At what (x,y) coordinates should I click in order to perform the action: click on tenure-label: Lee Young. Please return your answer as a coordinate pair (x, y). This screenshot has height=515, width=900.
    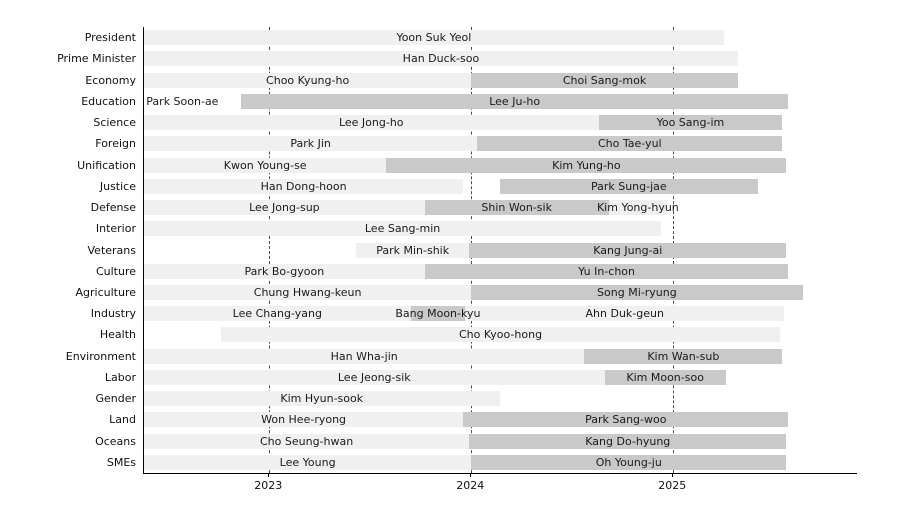
    Looking at the image, I should click on (307, 462).